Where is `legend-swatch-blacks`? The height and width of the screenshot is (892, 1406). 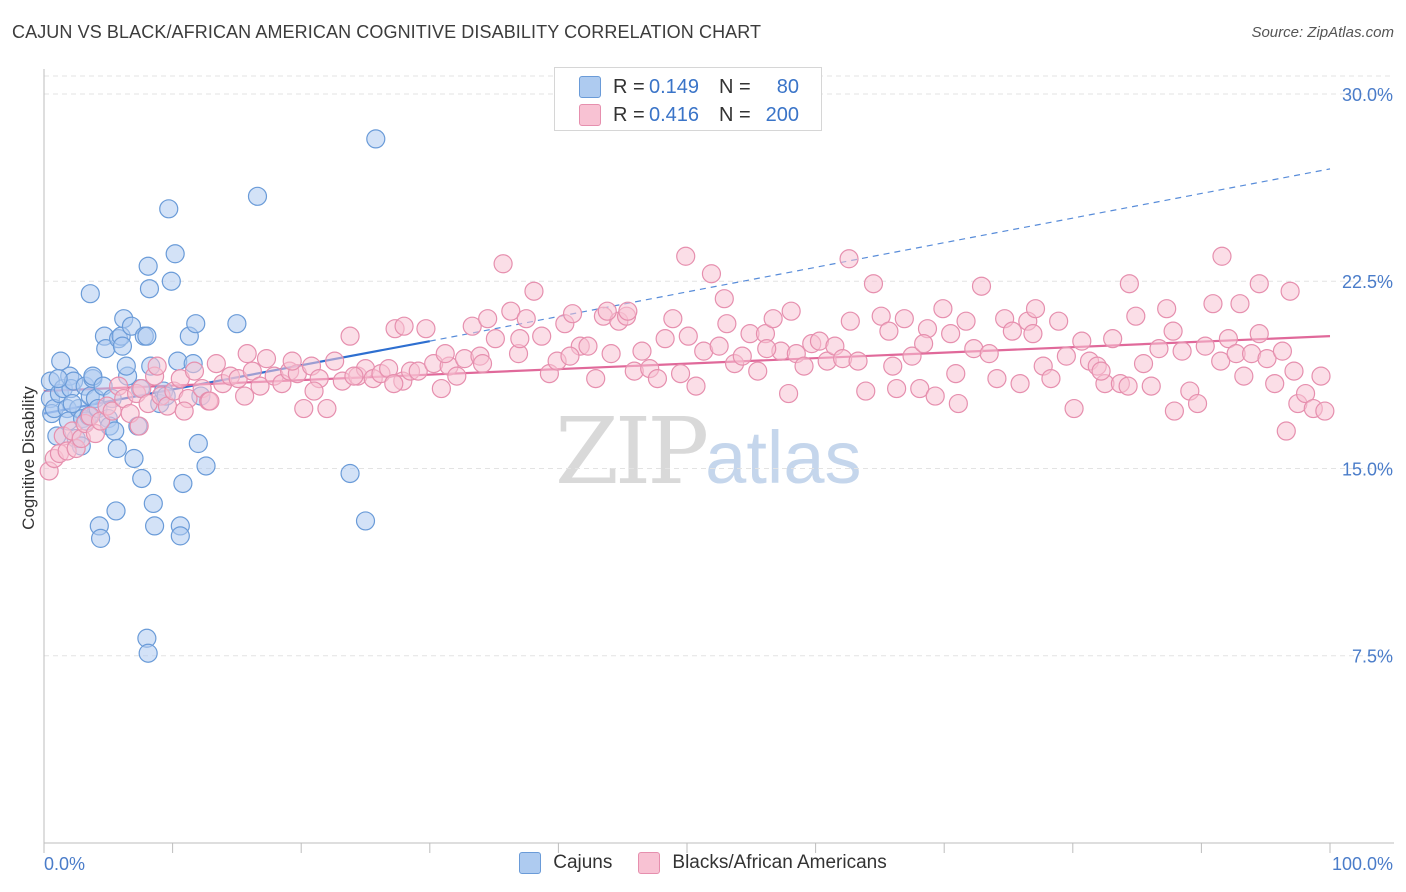
legend-swatch-blacks is located at coordinates (590, 115).